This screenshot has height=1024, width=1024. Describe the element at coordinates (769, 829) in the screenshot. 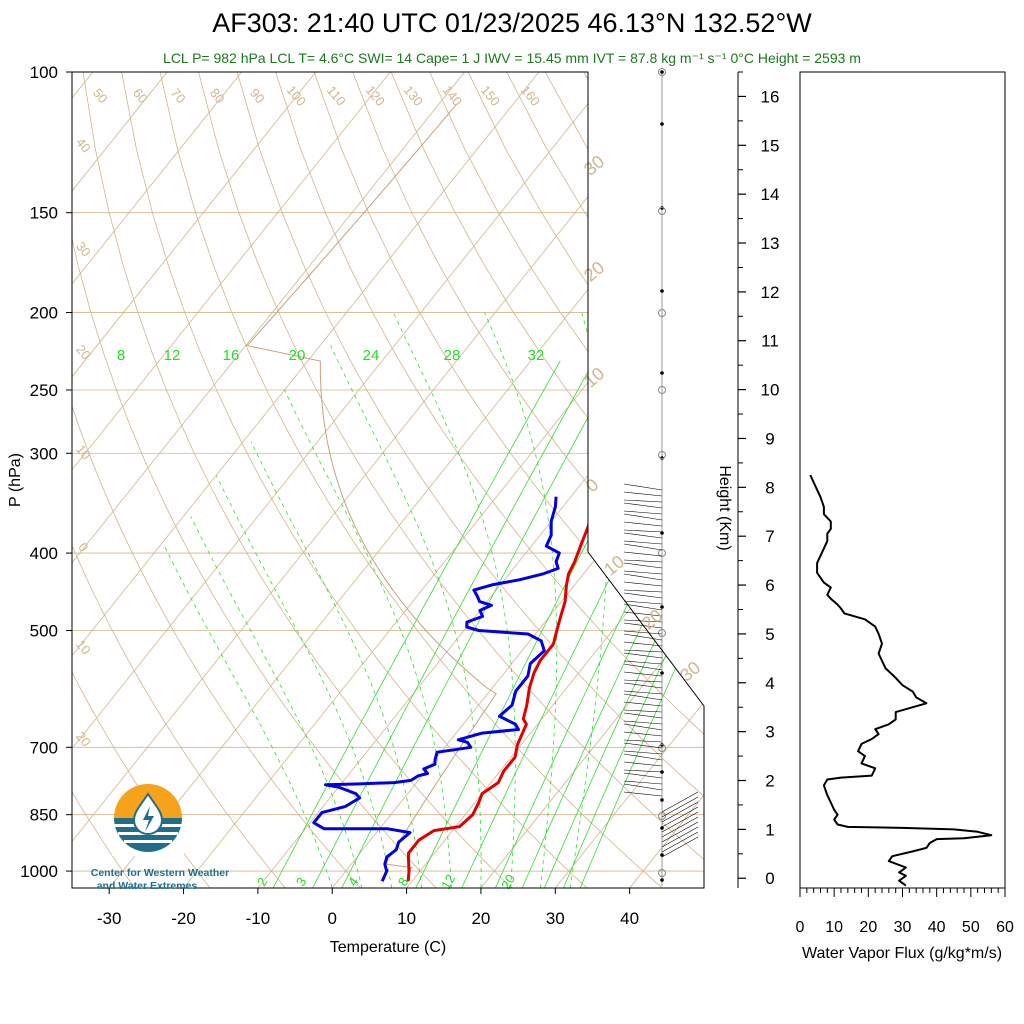

I see `height-tick-label: 1` at that location.